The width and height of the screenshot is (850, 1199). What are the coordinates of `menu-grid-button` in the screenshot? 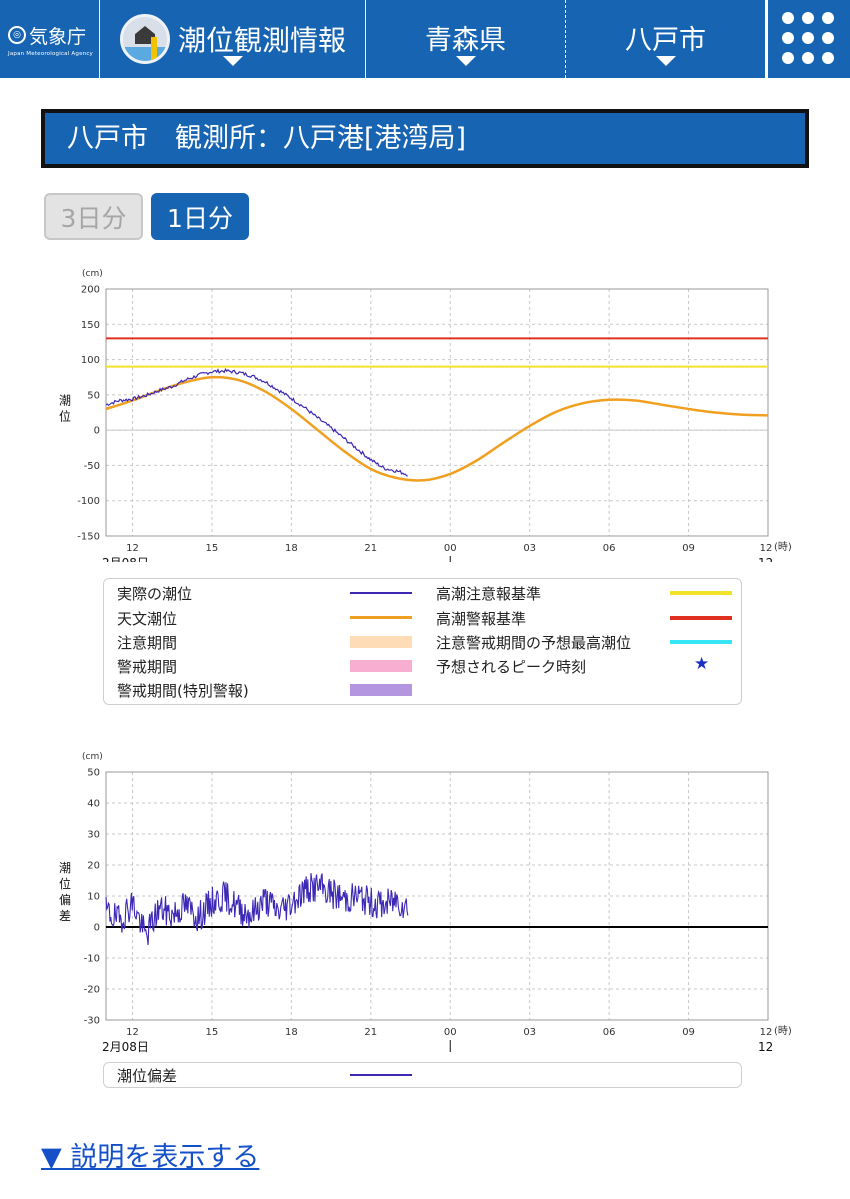 It's located at (808, 39).